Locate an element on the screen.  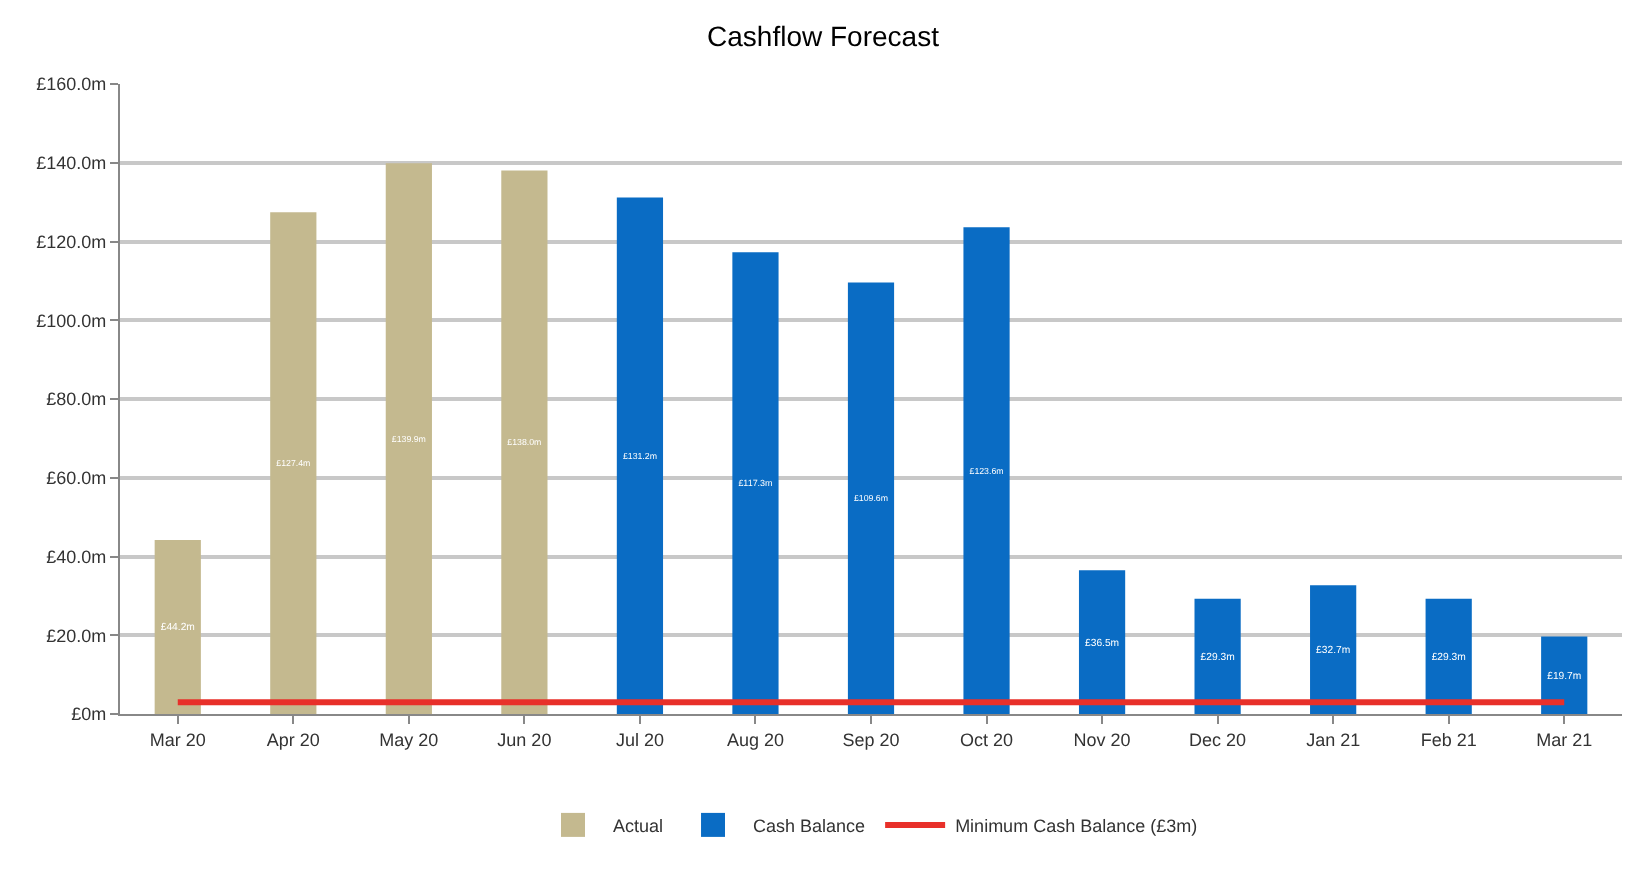
x-tick-label: Apr 20 is located at coordinates (293, 739).